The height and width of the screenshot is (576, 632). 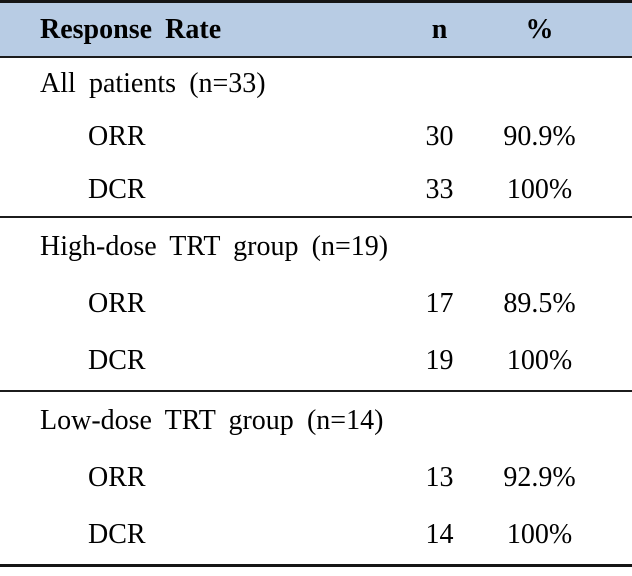 I want to click on section-title-row: Low-dose TRT group (n=14), so click(x=316, y=420).